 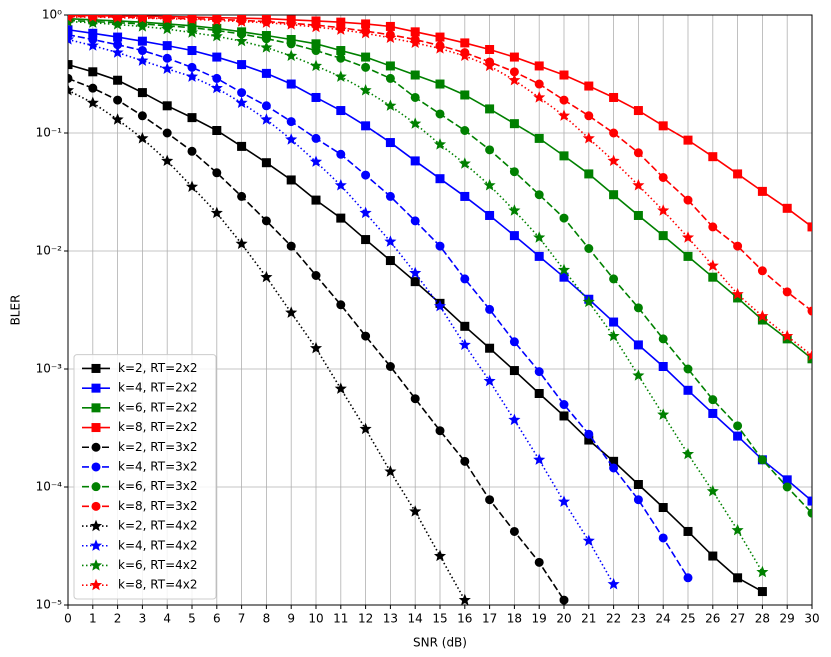 What do you see at coordinates (514, 619) in the screenshot?
I see `x-tick-label: 18` at bounding box center [514, 619].